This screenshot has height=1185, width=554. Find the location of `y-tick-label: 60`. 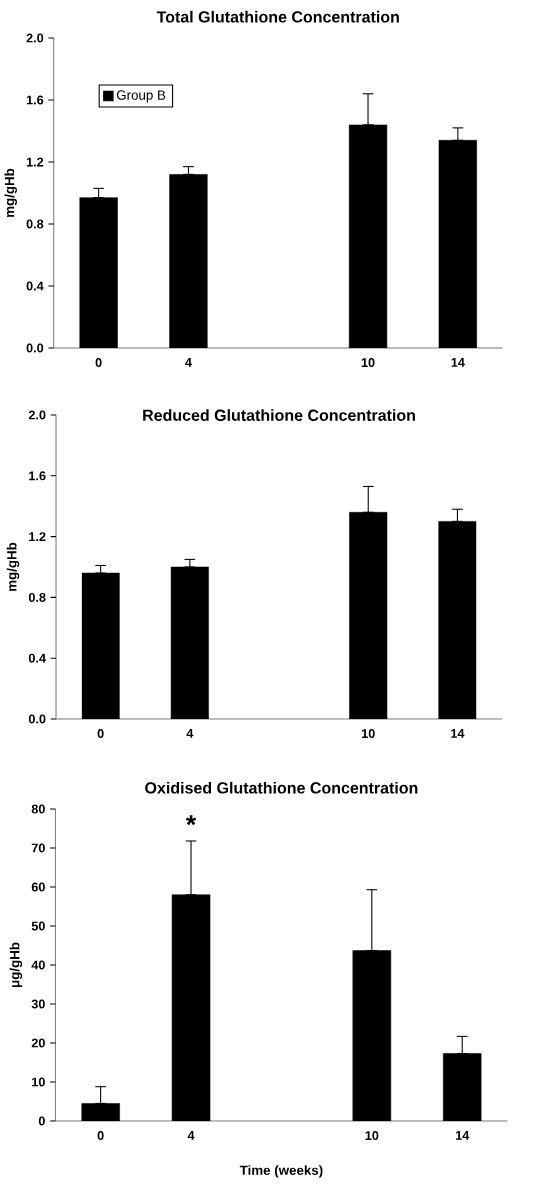

y-tick-label: 60 is located at coordinates (38, 887).